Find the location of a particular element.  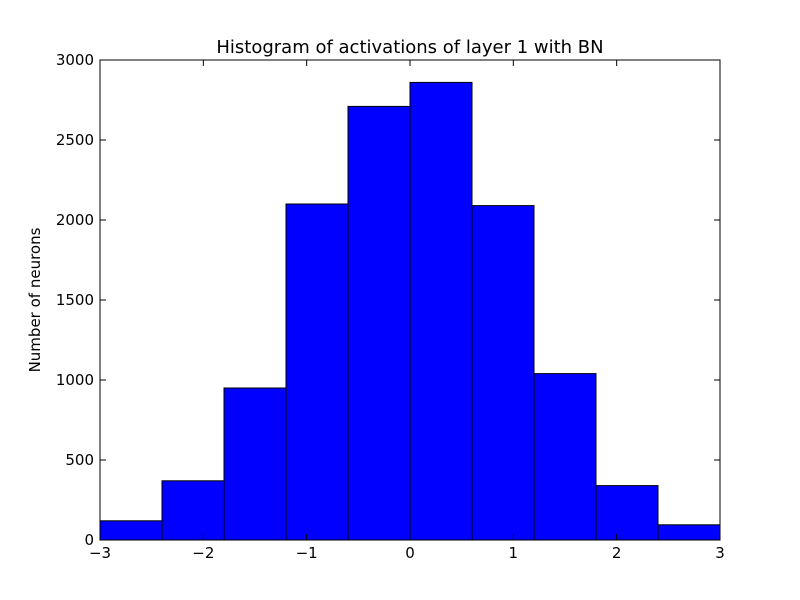

x-tick-label: −3 is located at coordinates (100, 553).